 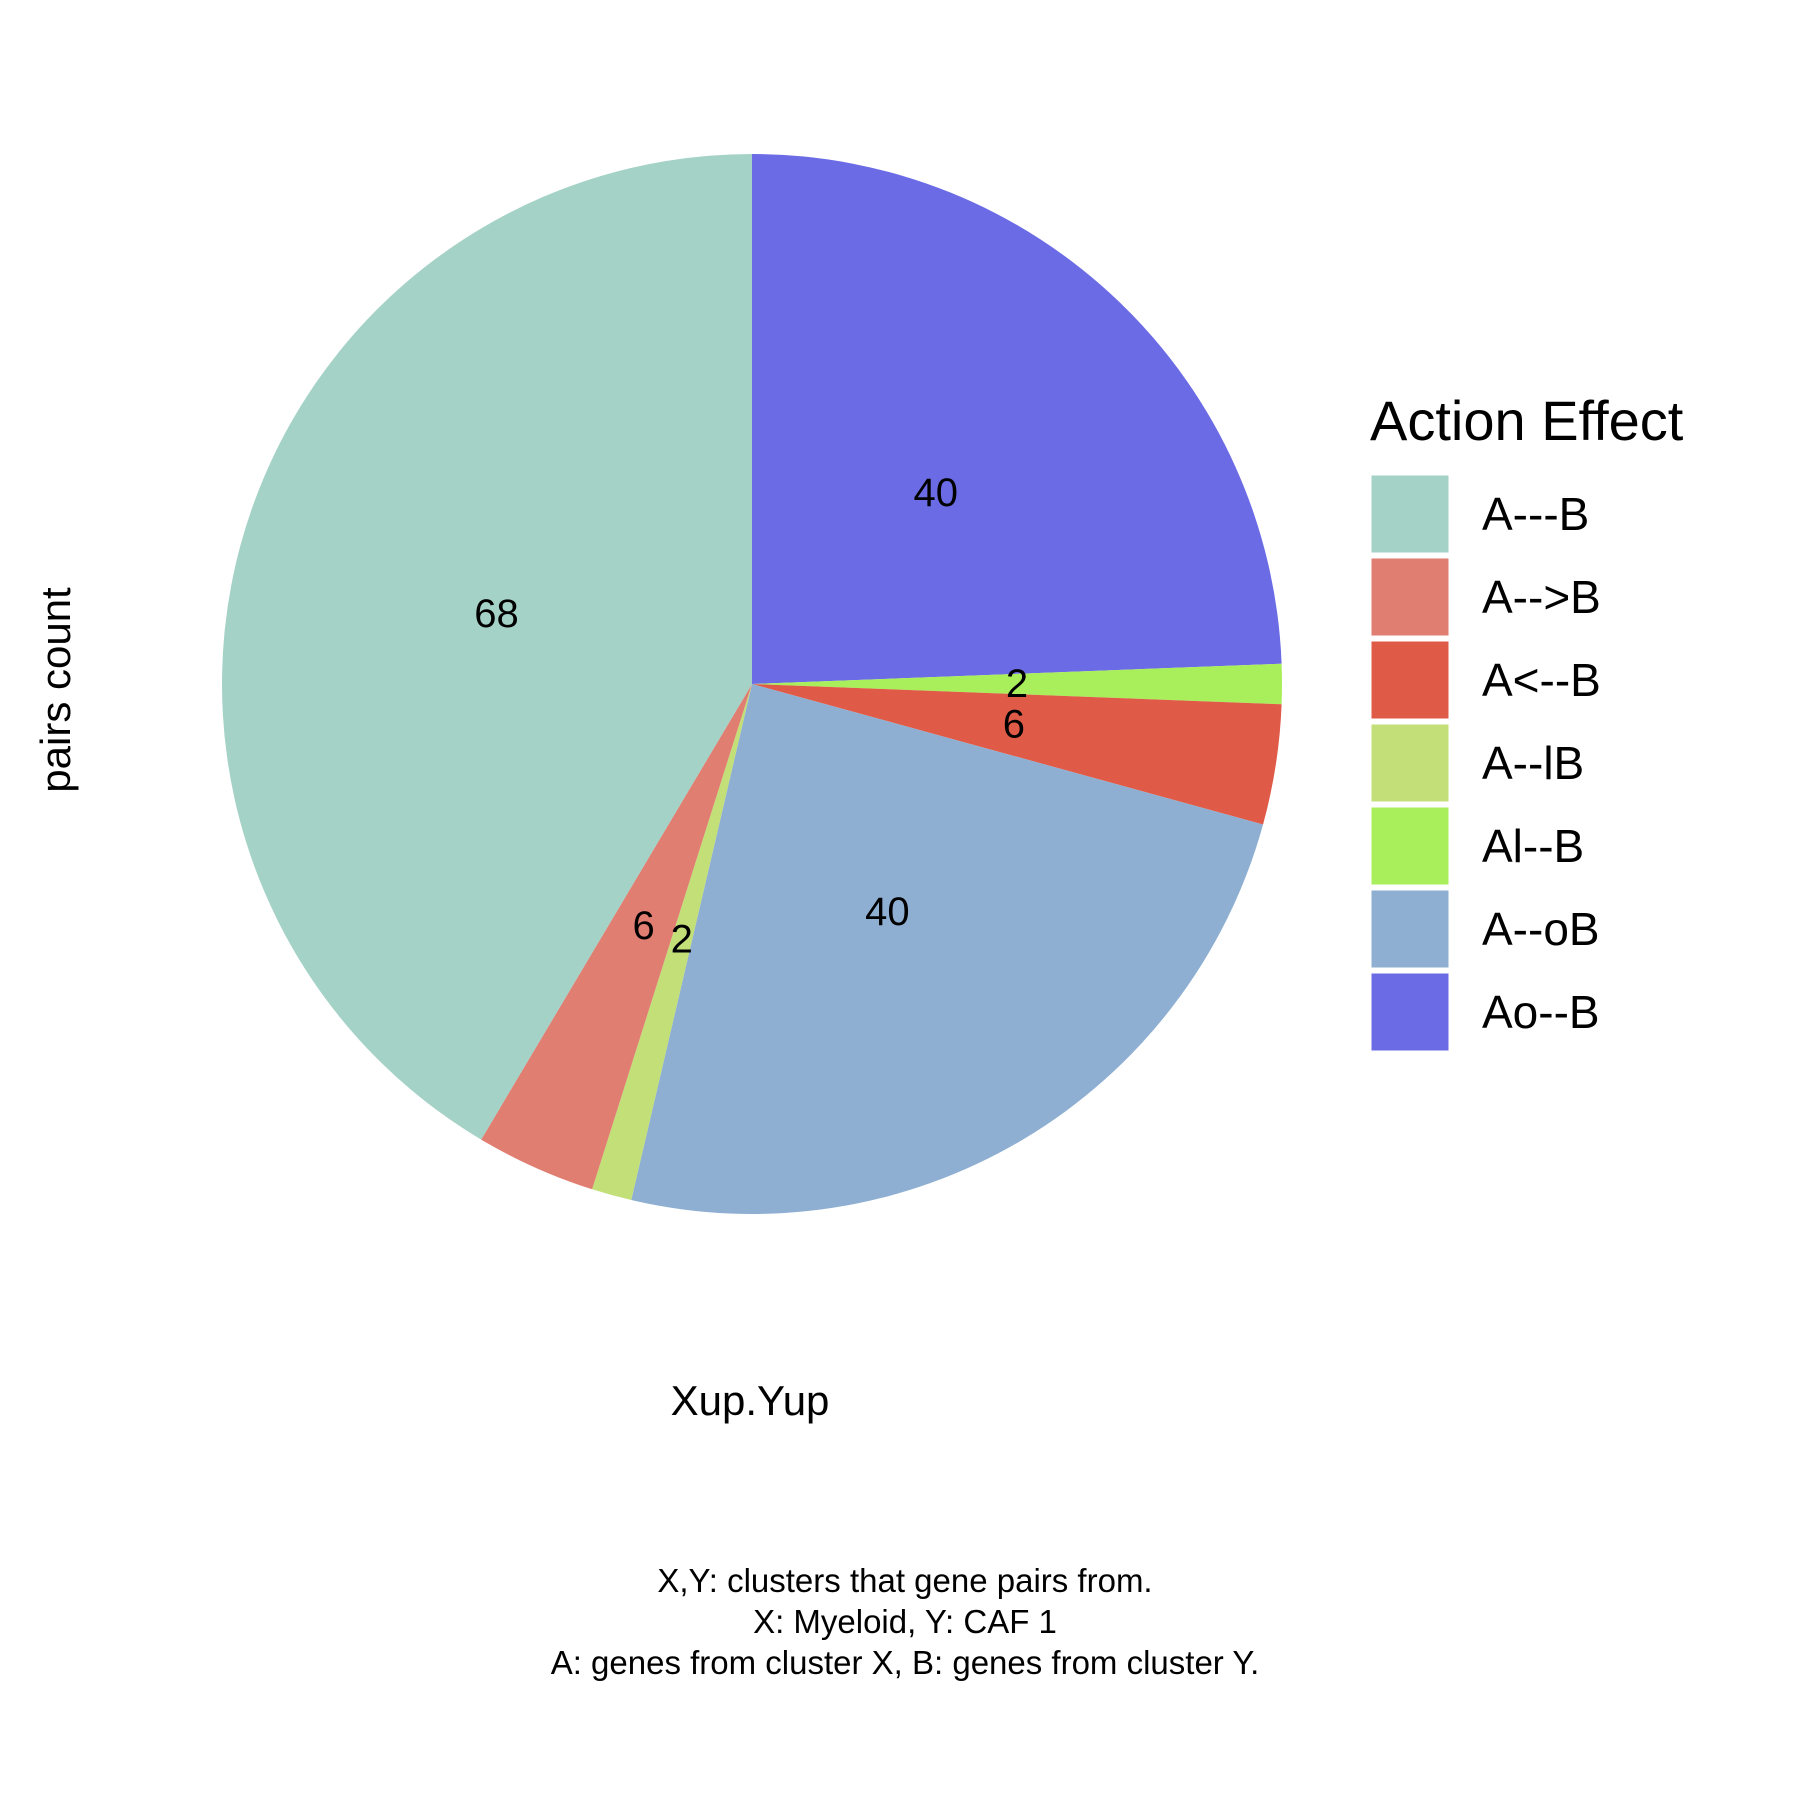 I want to click on legend-label-a-lb: A--lB, so click(x=1533, y=763).